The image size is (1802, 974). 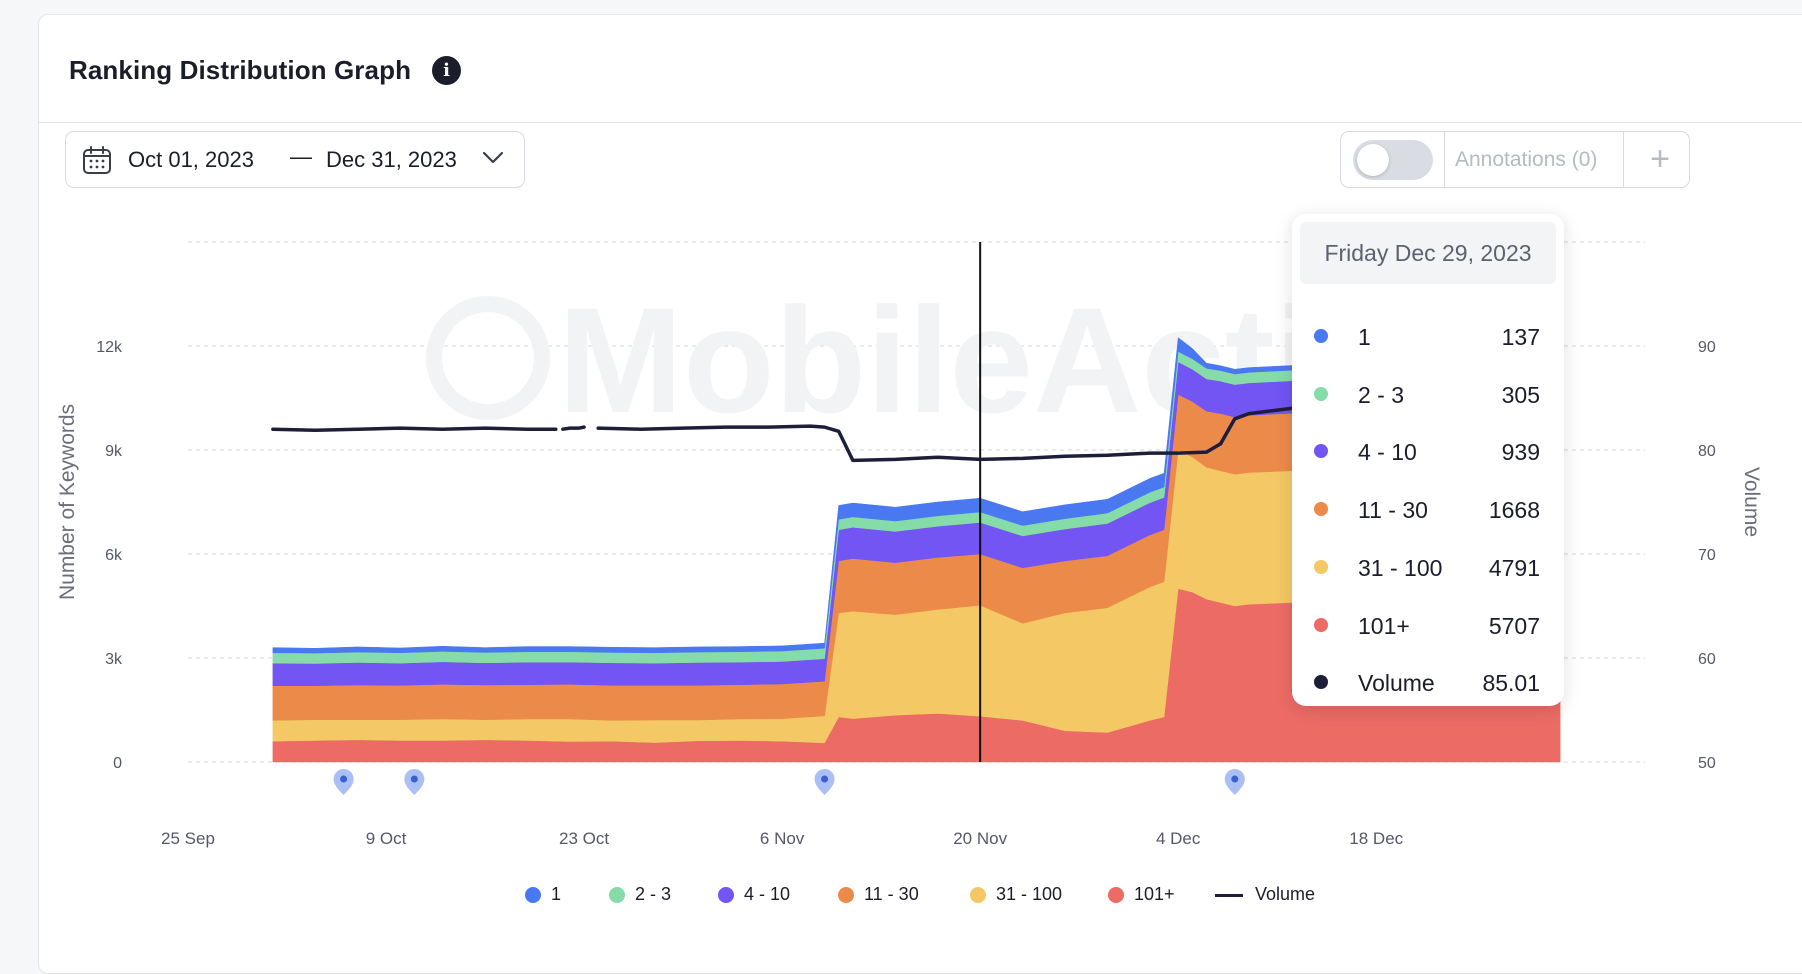 I want to click on legend-line-icon, so click(x=1229, y=895).